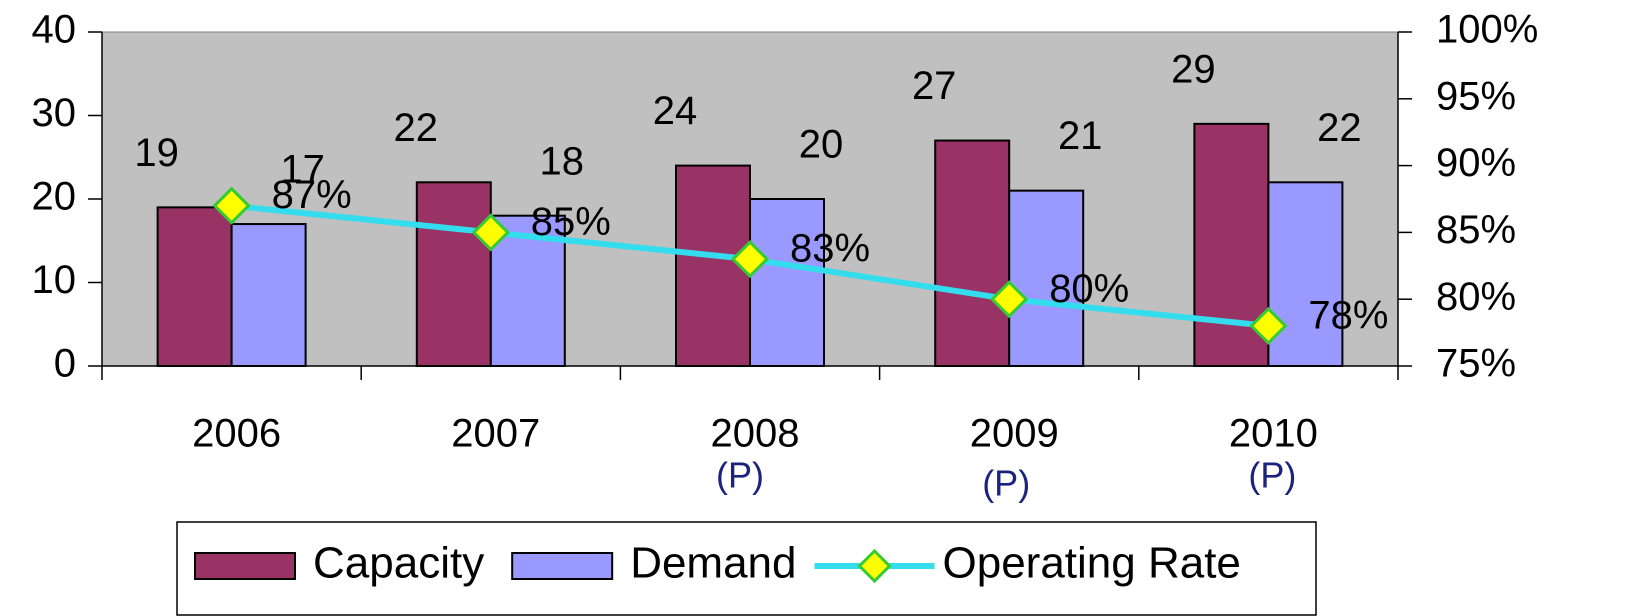 Image resolution: width=1641 pixels, height=616 pixels. Describe the element at coordinates (934, 86) in the screenshot. I see `bar-value-label: 27` at that location.